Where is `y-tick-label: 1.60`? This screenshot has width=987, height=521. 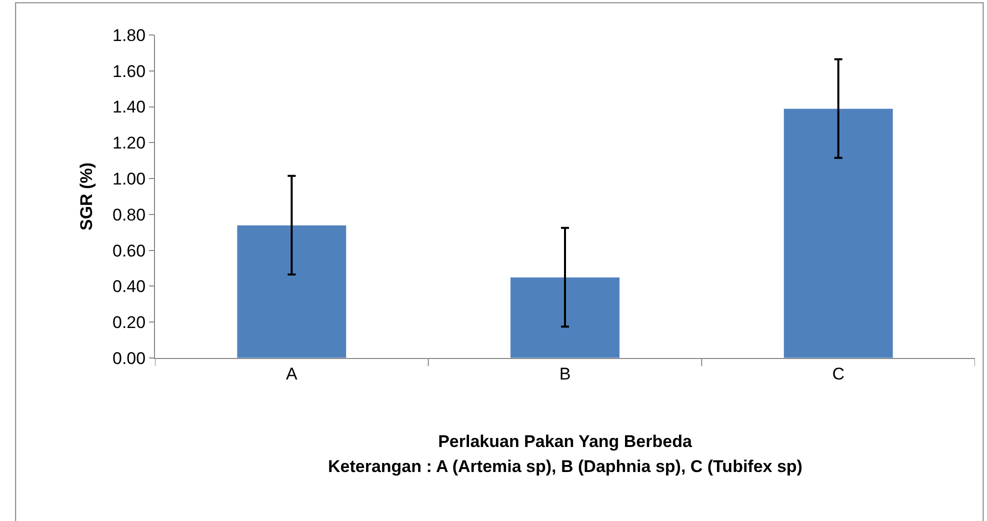 y-tick-label: 1.60 is located at coordinates (129, 71).